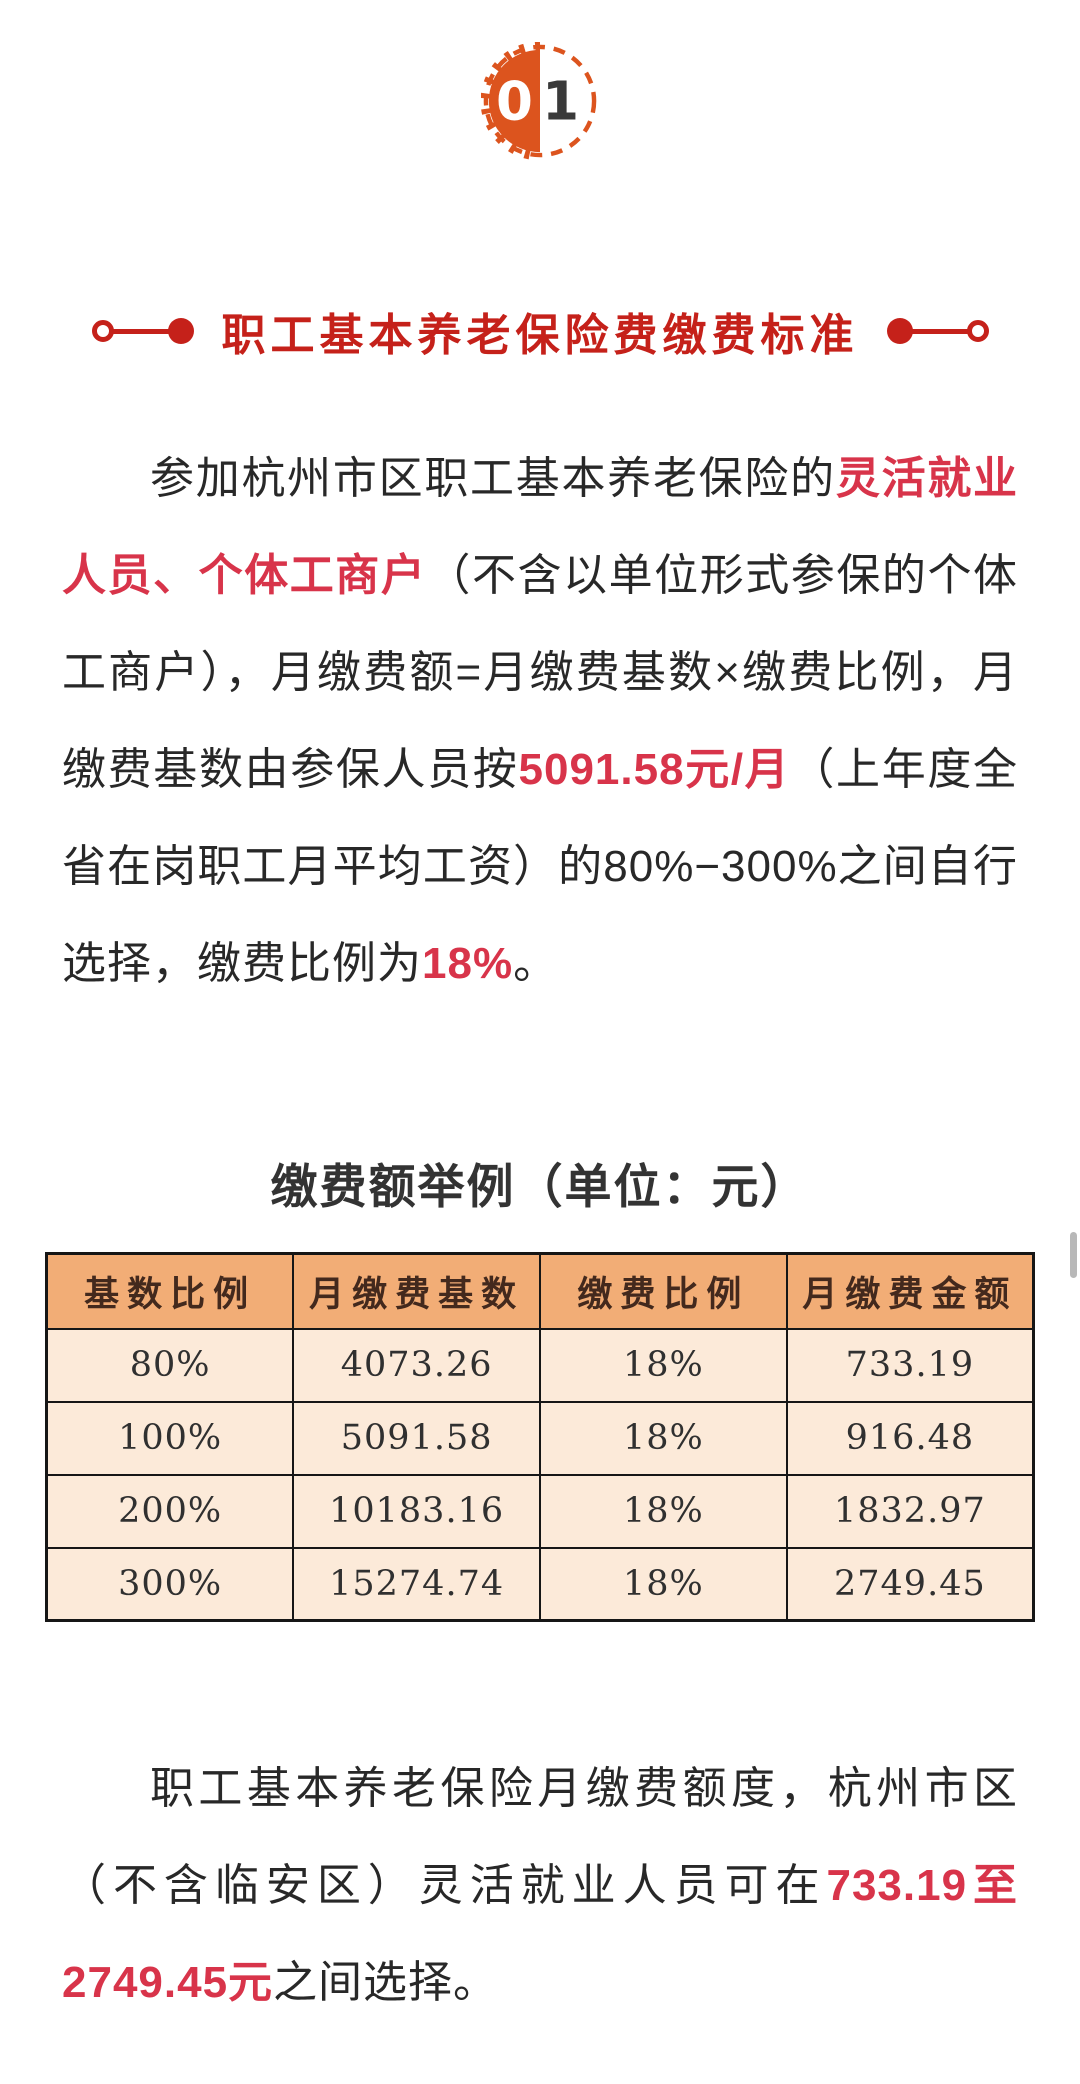  Describe the element at coordinates (170, 1291) in the screenshot. I see `table-header-cell: 基数比例` at that location.